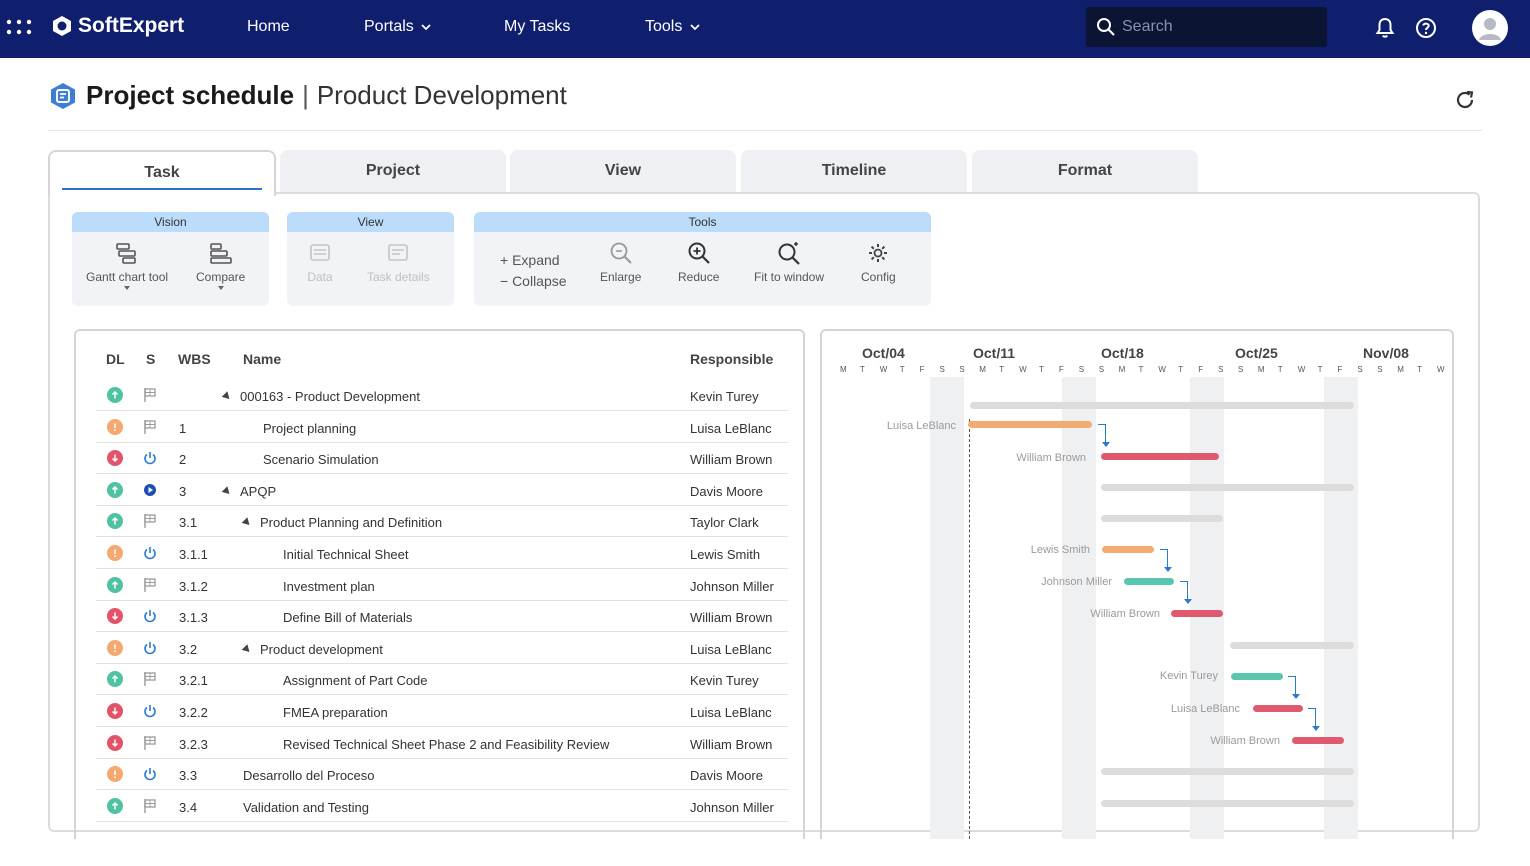  Describe the element at coordinates (320, 277) in the screenshot. I see `data-label: Data` at that location.